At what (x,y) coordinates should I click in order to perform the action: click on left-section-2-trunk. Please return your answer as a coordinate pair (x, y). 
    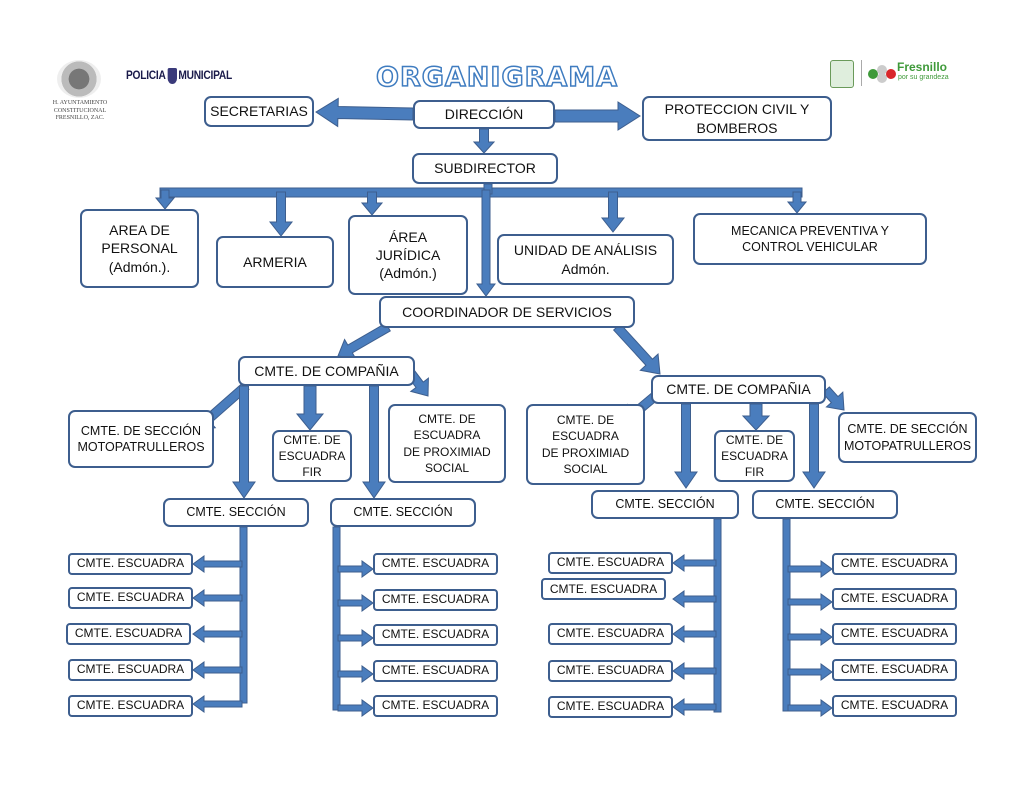
    Looking at the image, I should click on (336, 618).